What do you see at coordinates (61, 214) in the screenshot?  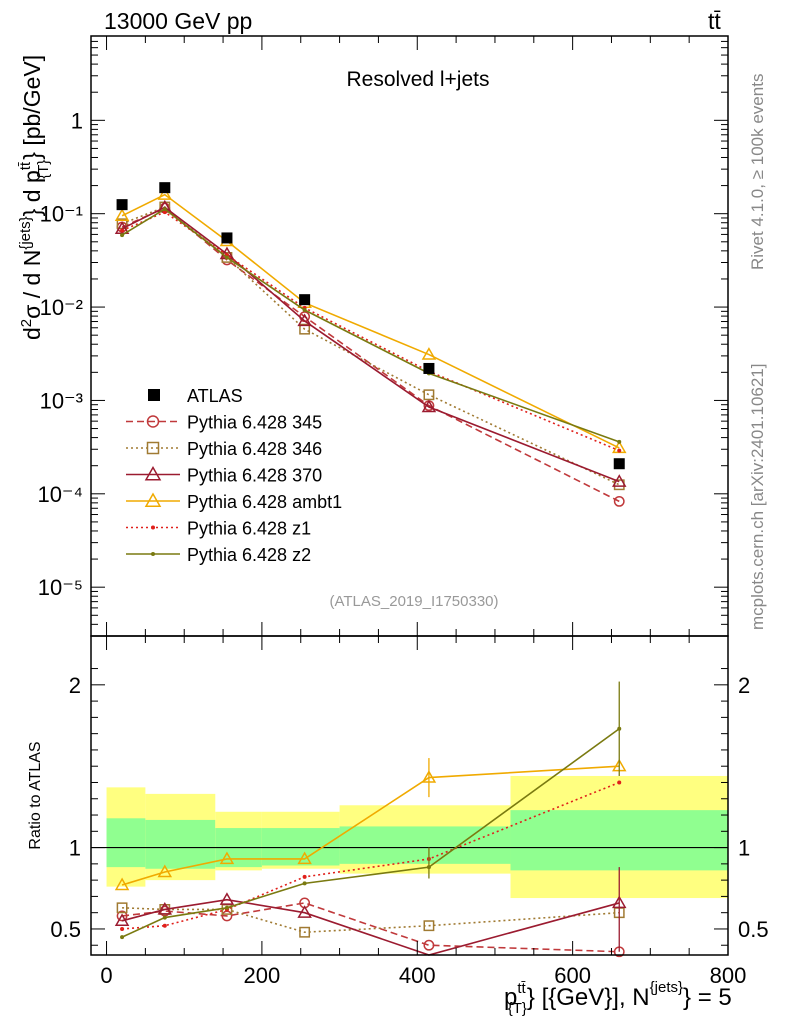 I see `y-tick-label: 10⁻¹` at bounding box center [61, 214].